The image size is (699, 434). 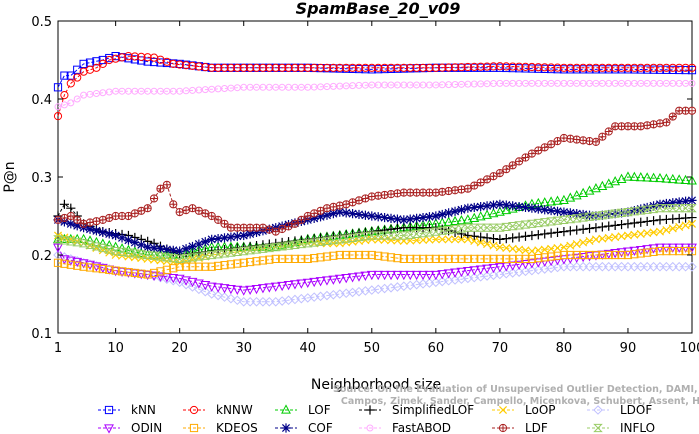 I want to click on data-point-simplifiedlof, so click(x=538, y=235).